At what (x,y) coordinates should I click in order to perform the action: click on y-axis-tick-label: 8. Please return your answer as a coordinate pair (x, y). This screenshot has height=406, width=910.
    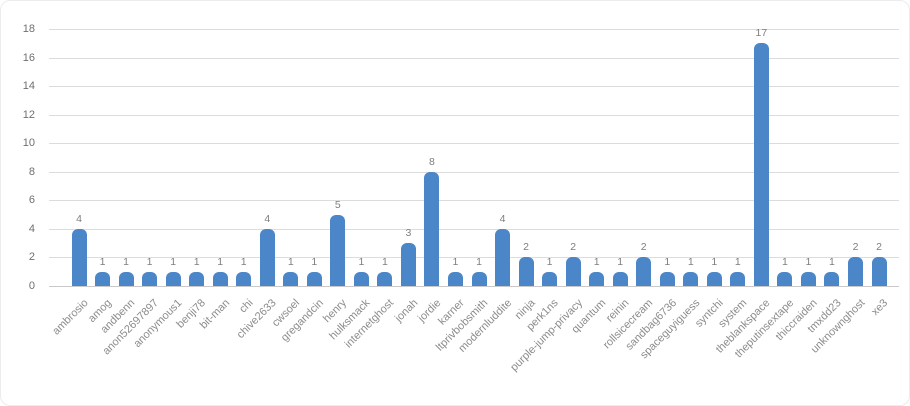
    Looking at the image, I should click on (31, 171).